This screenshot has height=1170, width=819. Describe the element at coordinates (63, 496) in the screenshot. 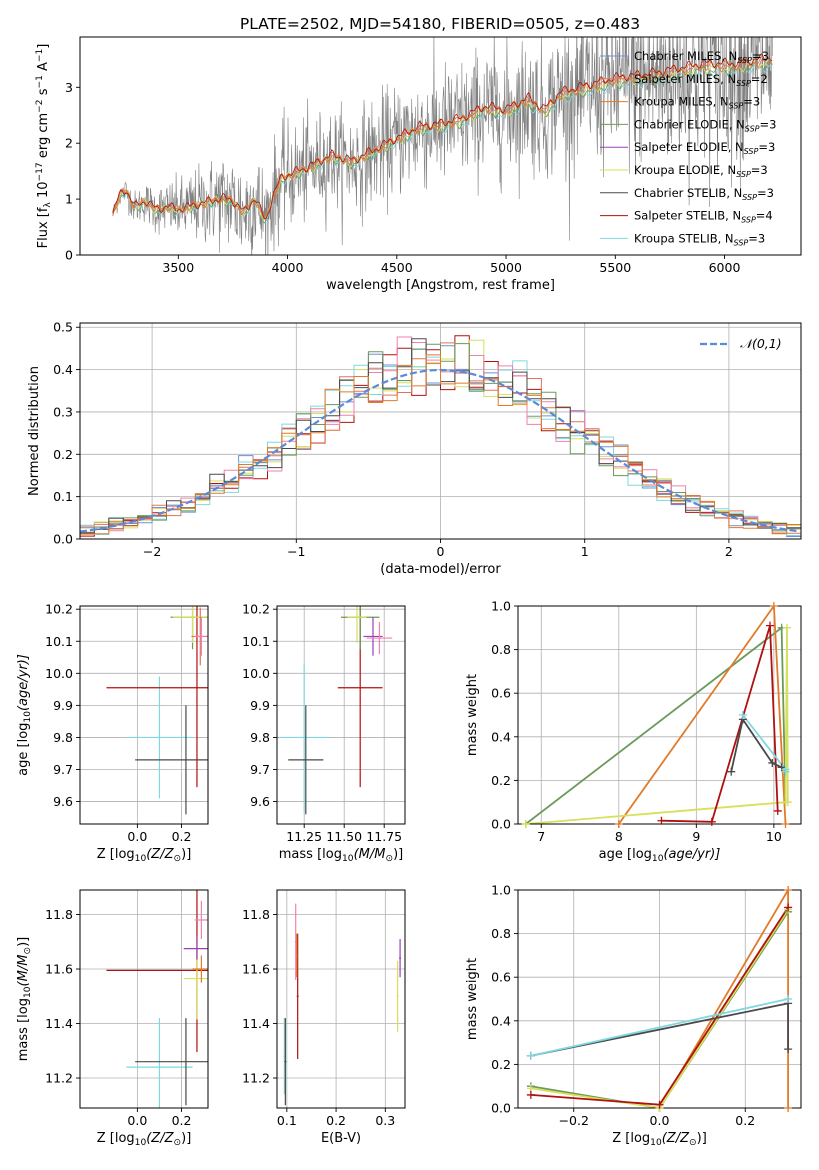

I see `y-tick-label: 0.1` at that location.